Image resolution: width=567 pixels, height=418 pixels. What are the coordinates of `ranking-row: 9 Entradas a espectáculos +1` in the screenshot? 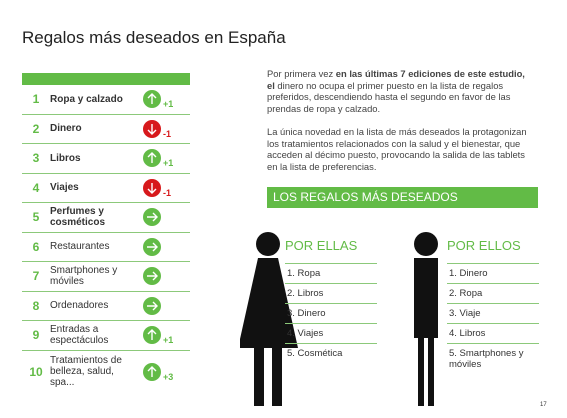 It's located at (106, 336).